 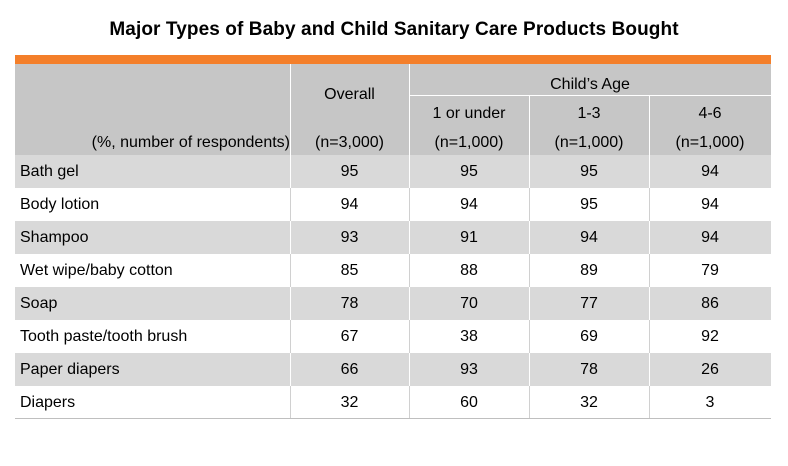 I want to click on row-label: Body lotion, so click(x=60, y=204).